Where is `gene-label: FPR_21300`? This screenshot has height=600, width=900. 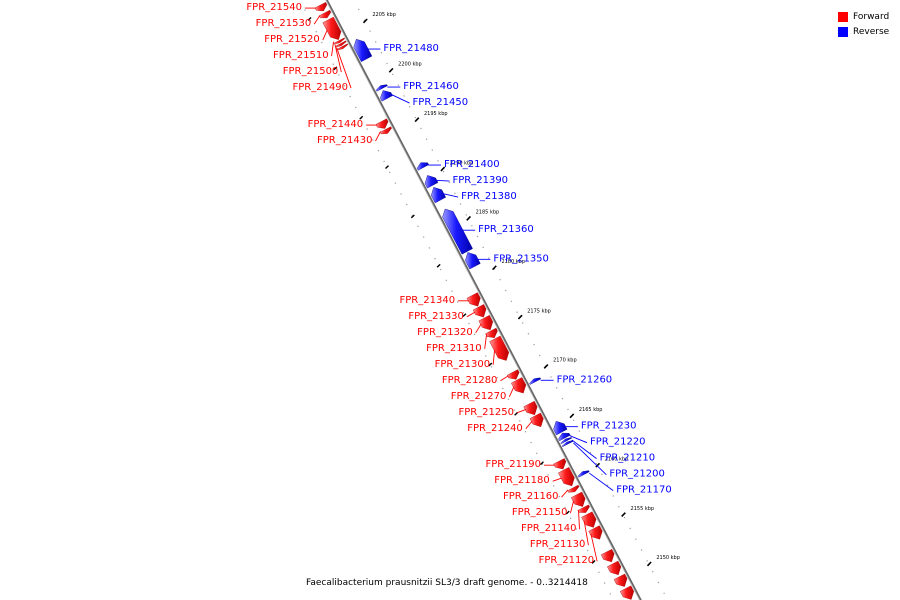
gene-label: FPR_21300 is located at coordinates (463, 364).